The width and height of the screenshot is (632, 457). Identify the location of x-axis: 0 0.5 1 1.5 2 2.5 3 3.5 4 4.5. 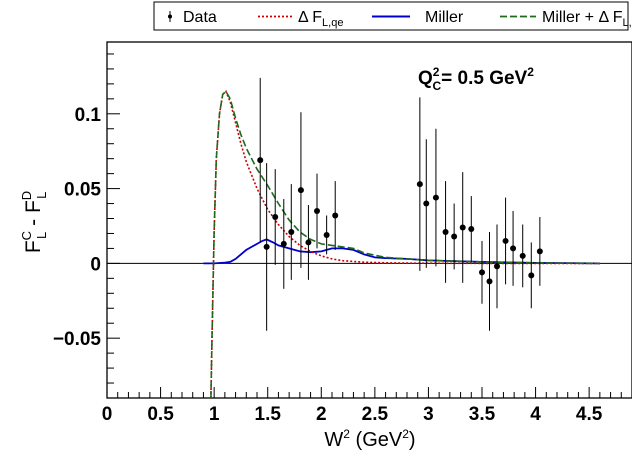
(367, 406).